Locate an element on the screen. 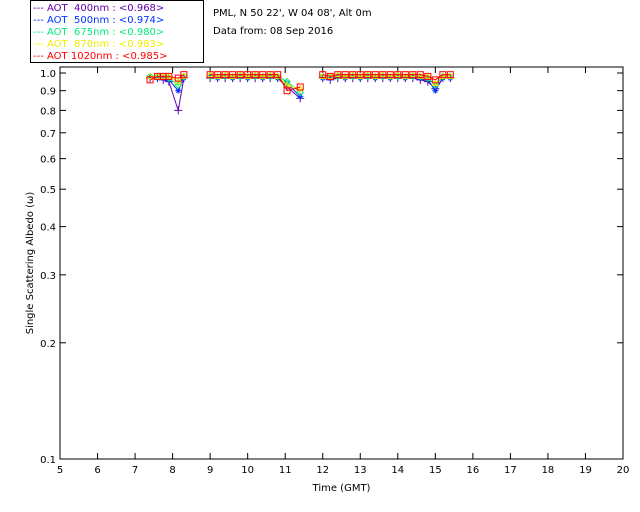 The width and height of the screenshot is (640, 512). legend-label: AOT 400nm : <0.968> is located at coordinates (106, 8).